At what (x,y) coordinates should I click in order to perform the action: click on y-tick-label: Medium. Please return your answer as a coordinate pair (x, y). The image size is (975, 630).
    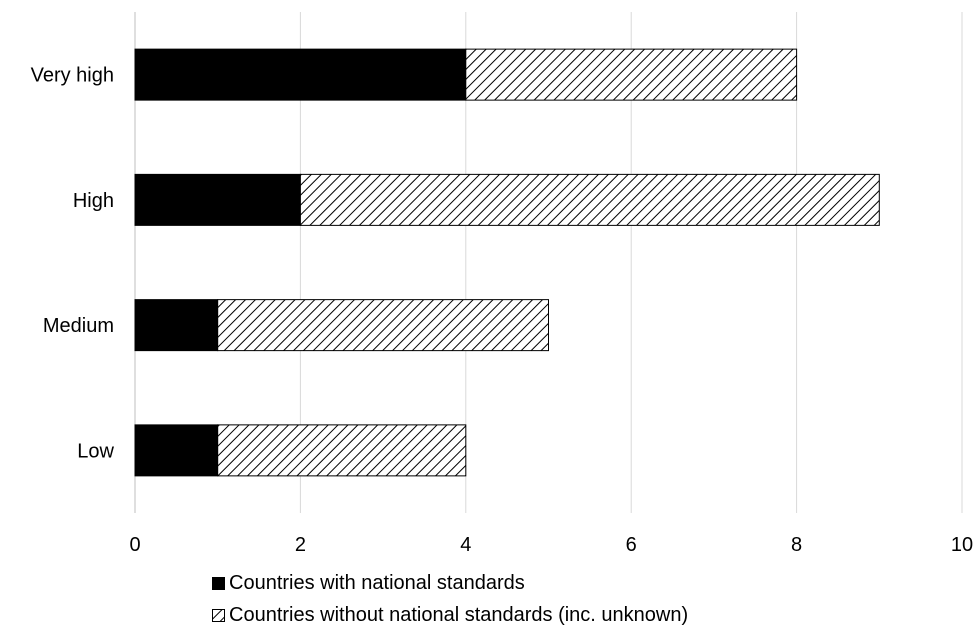
    Looking at the image, I should click on (78, 326).